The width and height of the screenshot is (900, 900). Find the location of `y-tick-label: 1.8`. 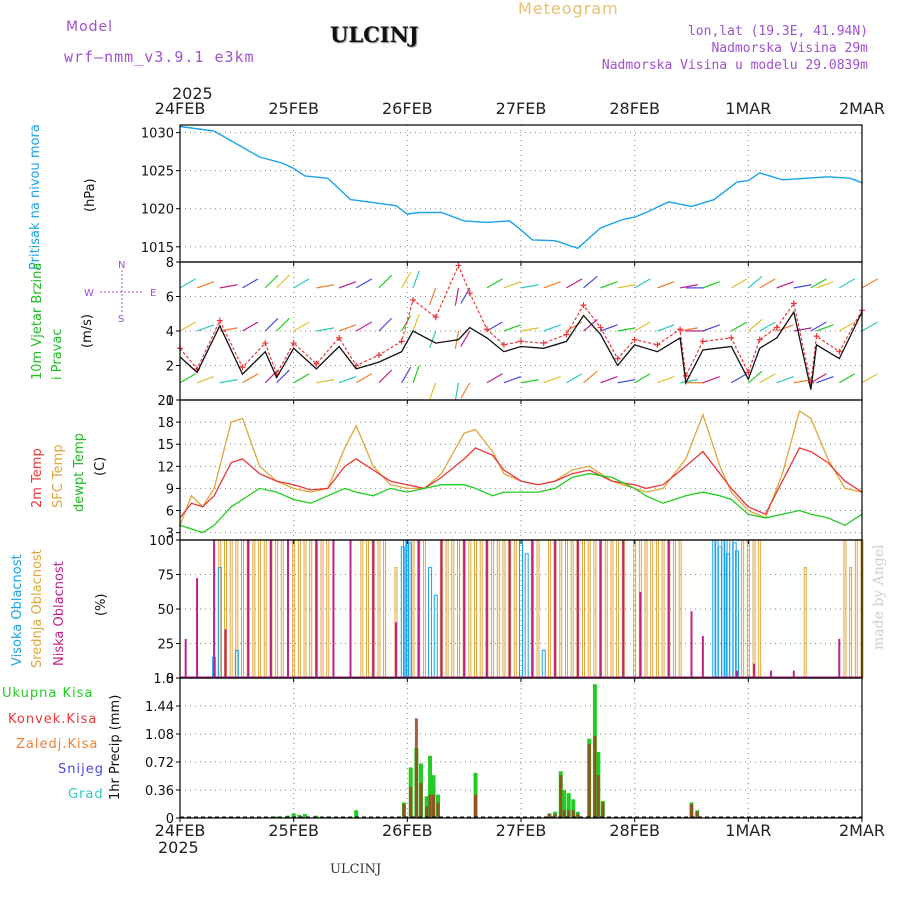

y-tick-label: 1.8 is located at coordinates (163, 679).